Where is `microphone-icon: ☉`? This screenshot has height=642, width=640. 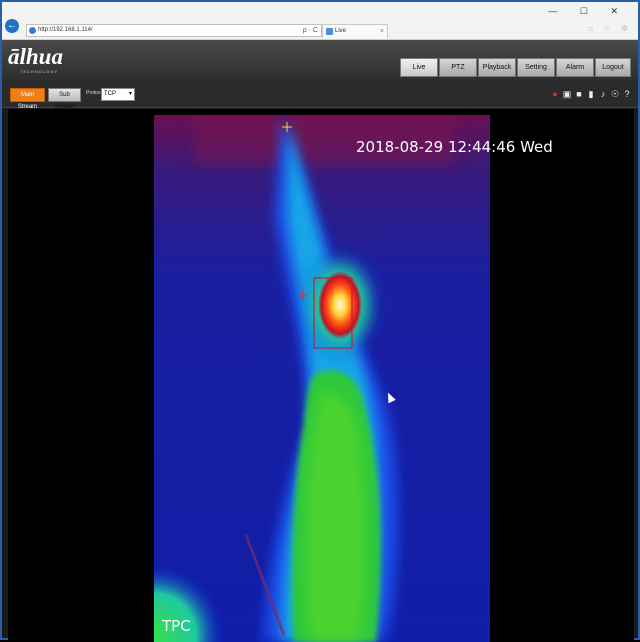 microphone-icon: ☉ is located at coordinates (615, 94).